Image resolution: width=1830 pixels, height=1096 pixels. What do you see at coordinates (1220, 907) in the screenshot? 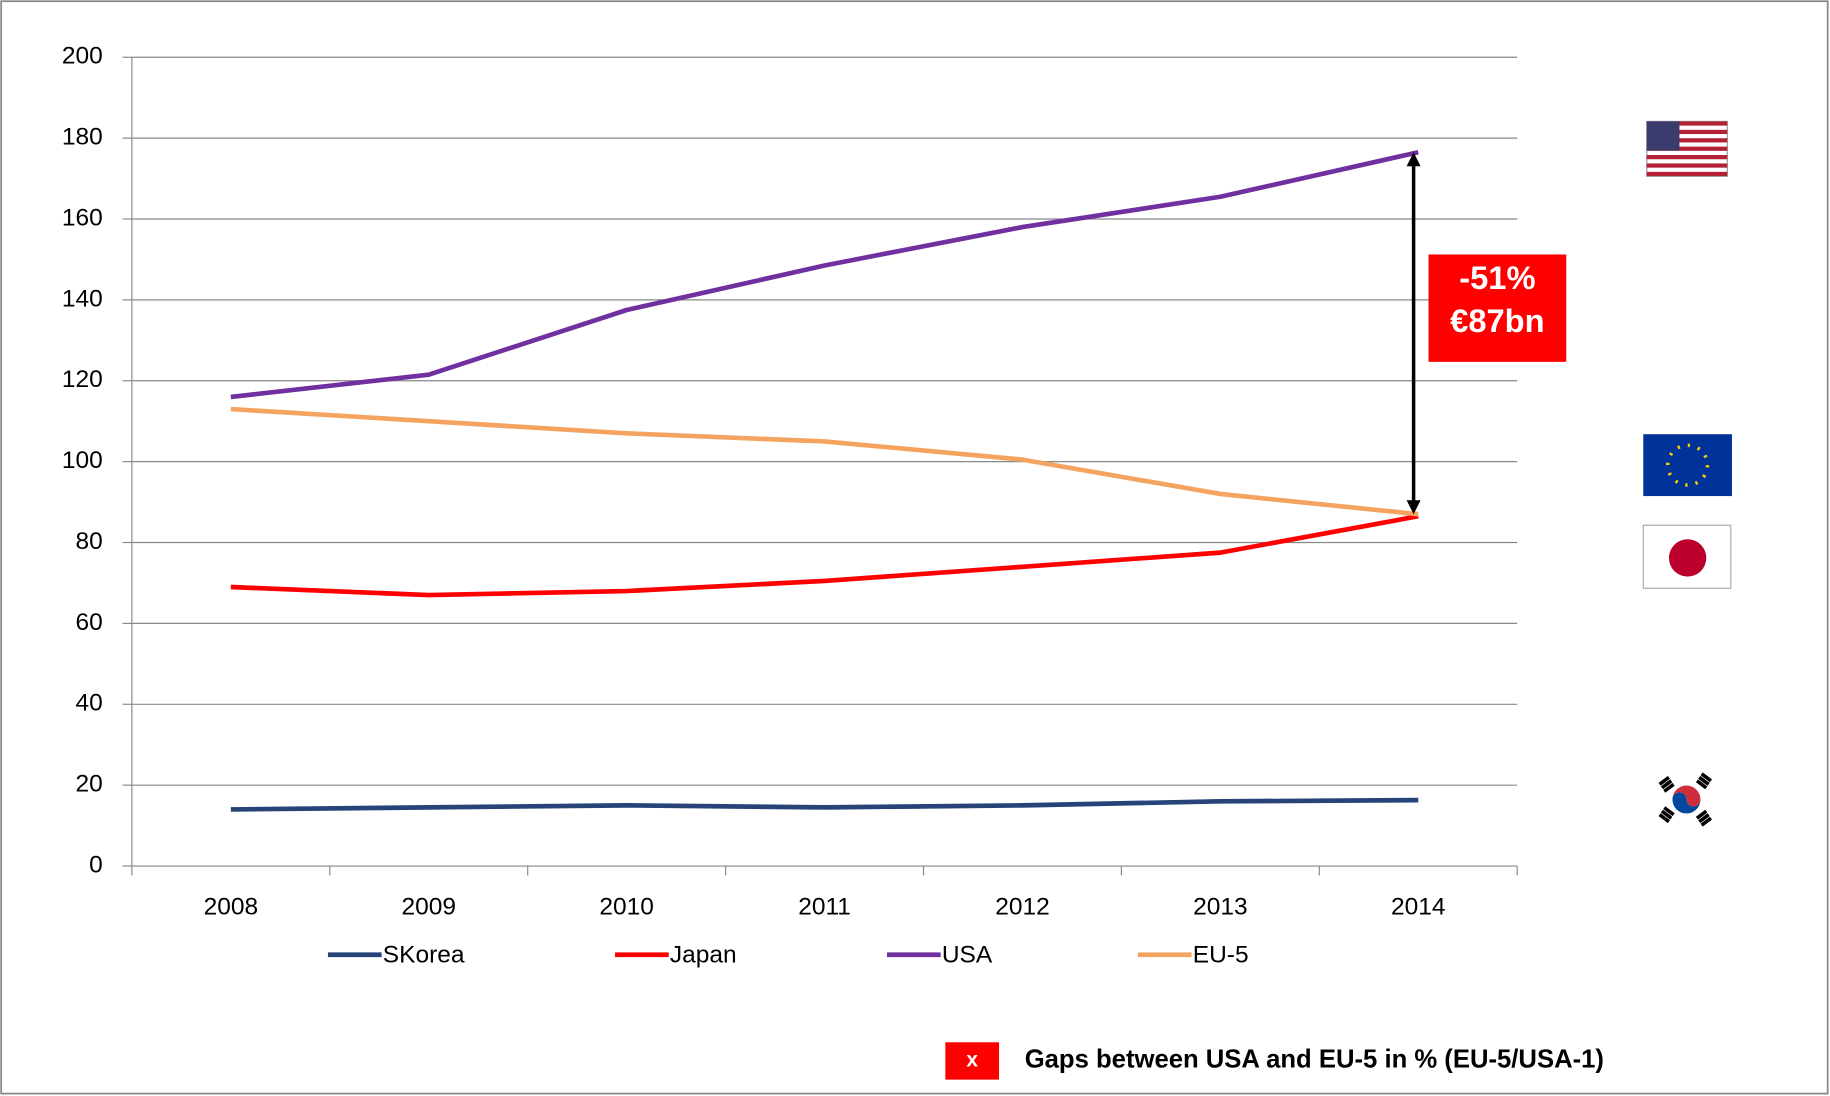
I see `x-tick-label: 2013` at bounding box center [1220, 907].